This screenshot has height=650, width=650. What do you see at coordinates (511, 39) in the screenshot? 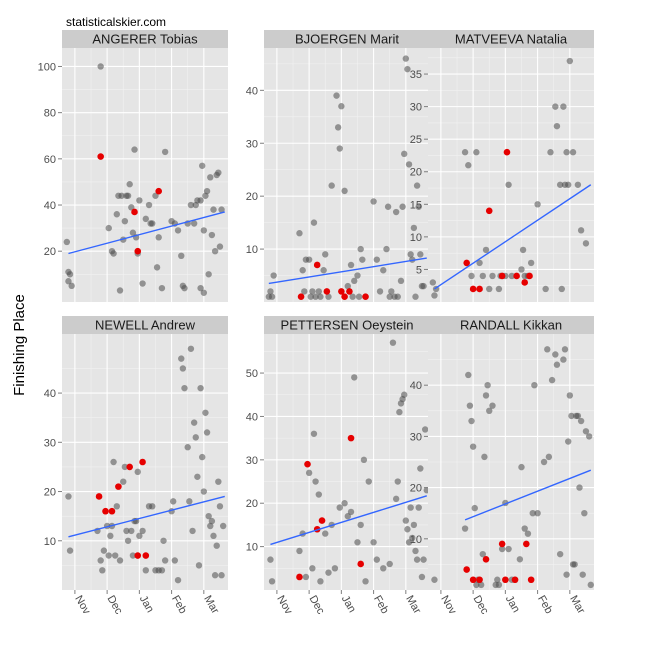
I see `facet-strip-label: MATVEEVA Natalia` at bounding box center [511, 39].